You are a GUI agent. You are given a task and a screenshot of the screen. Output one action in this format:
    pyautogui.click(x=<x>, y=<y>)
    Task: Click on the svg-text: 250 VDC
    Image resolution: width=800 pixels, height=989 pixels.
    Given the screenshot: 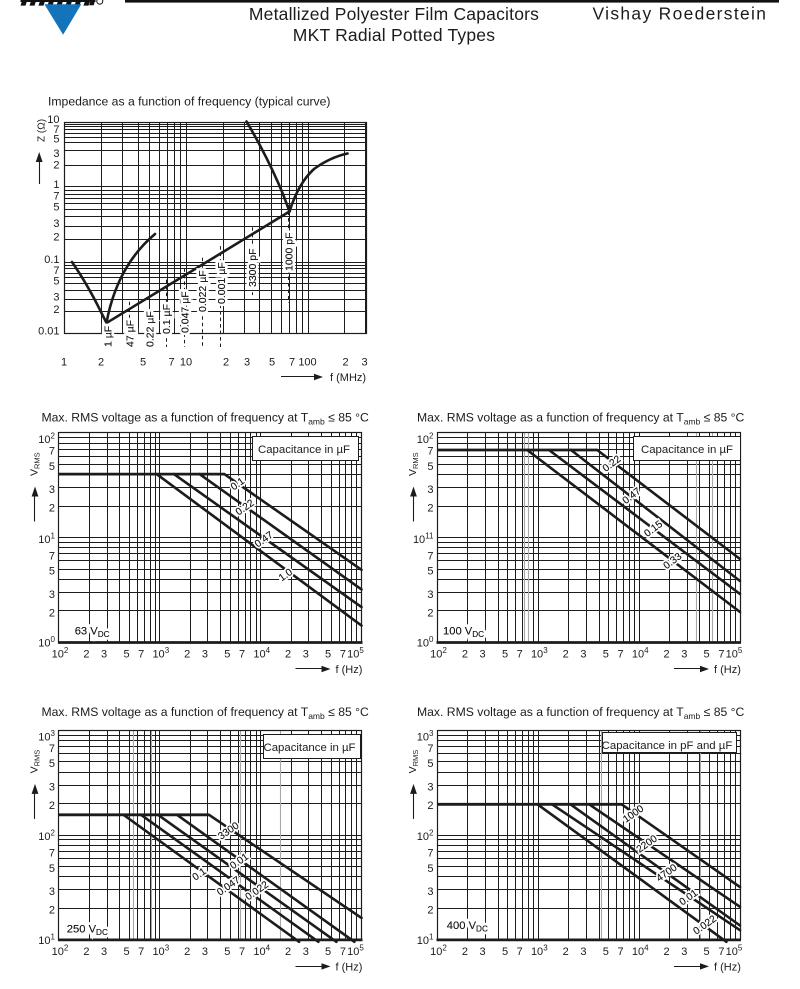 What is the action you would take?
    pyautogui.click(x=87, y=931)
    